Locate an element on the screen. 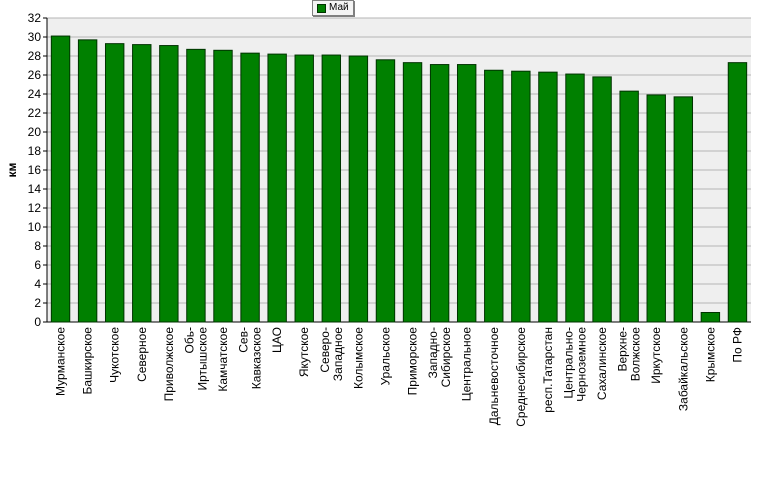 The height and width of the screenshot is (479, 777). y-tick-label: 28 is located at coordinates (35, 56).